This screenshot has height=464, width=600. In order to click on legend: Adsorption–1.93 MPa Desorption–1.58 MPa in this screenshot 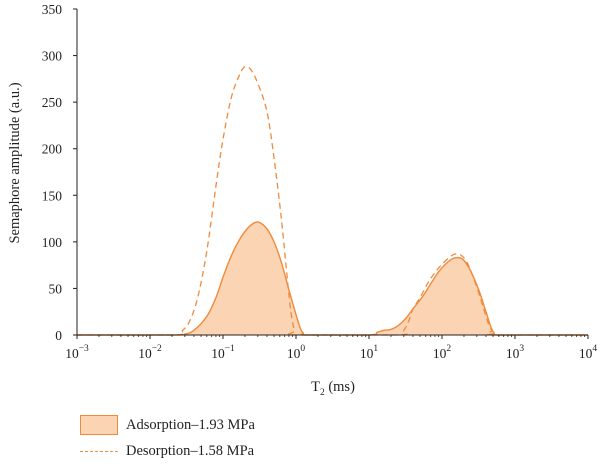, I will do `click(167, 438)`.